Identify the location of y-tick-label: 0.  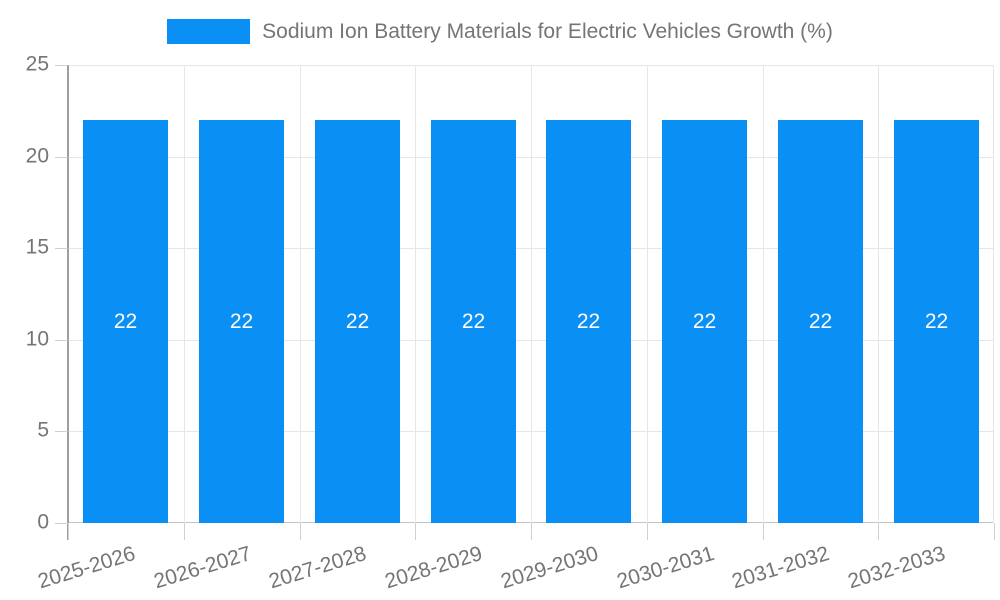
(43, 522).